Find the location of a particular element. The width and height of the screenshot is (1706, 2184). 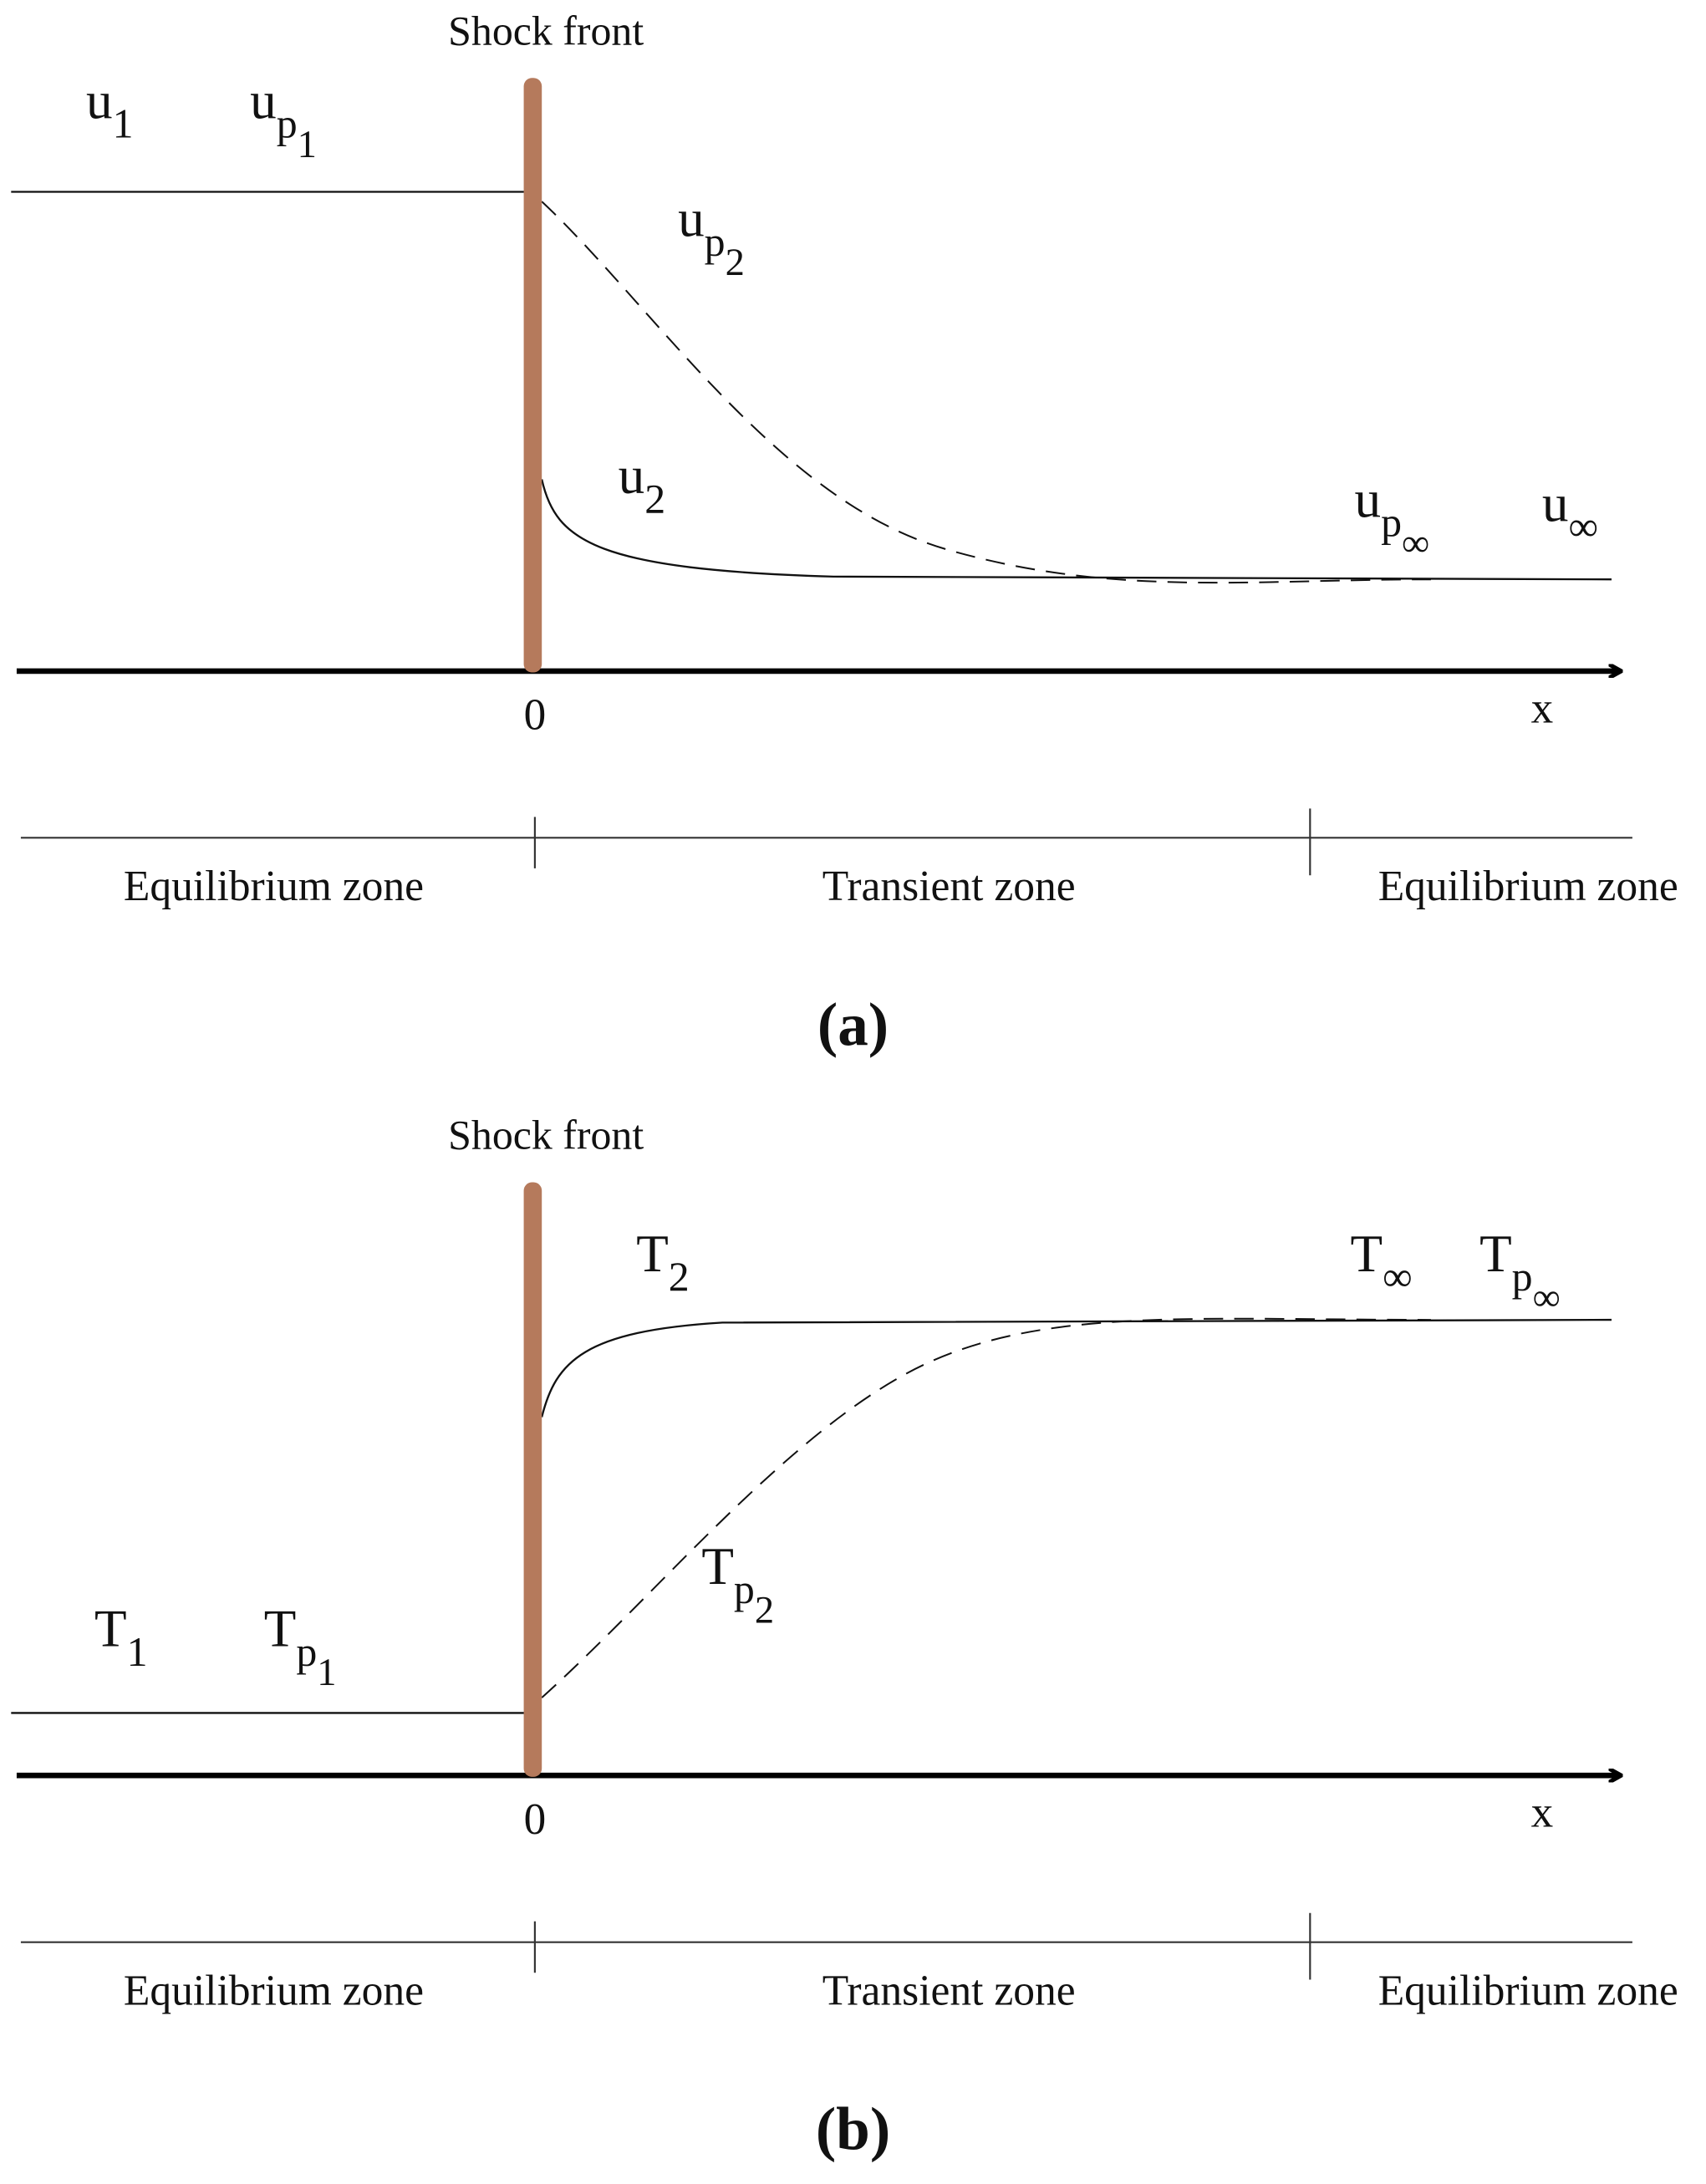

curve-label: Tp∞ is located at coordinates (1520, 1272).